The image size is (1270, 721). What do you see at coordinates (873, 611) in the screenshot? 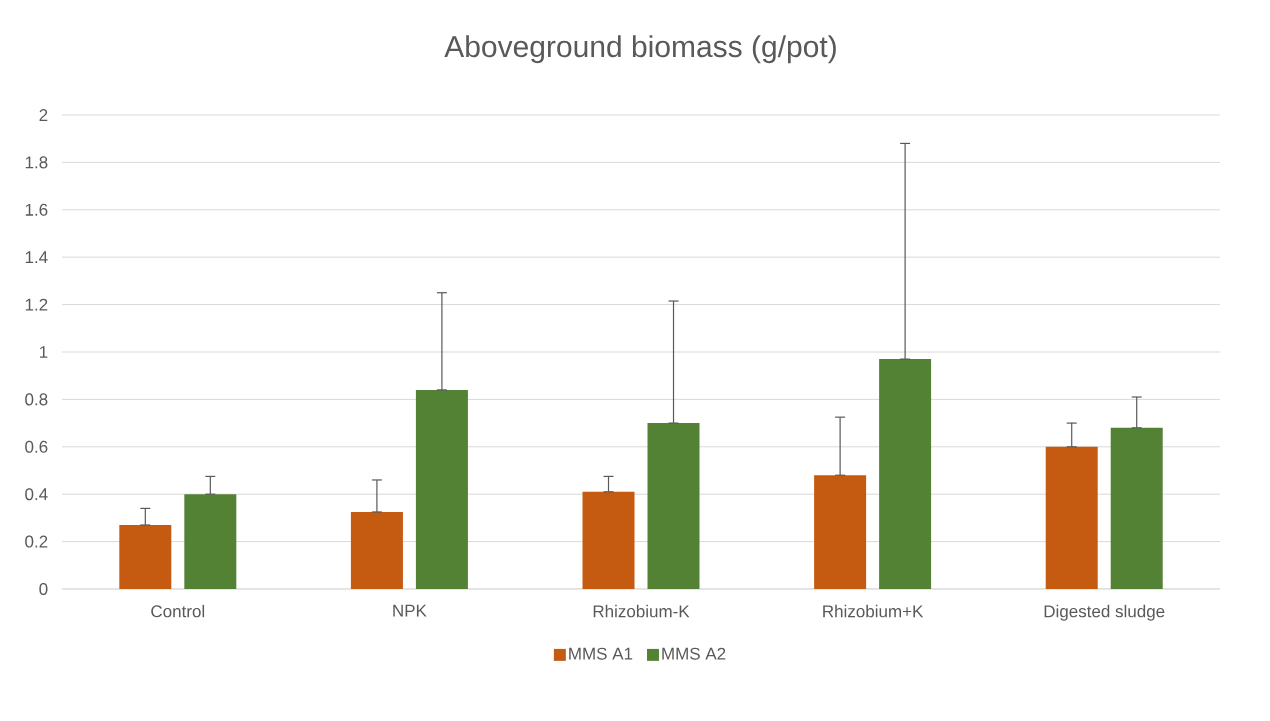
I see `x-tick-label: Rhizobium+K` at bounding box center [873, 611].